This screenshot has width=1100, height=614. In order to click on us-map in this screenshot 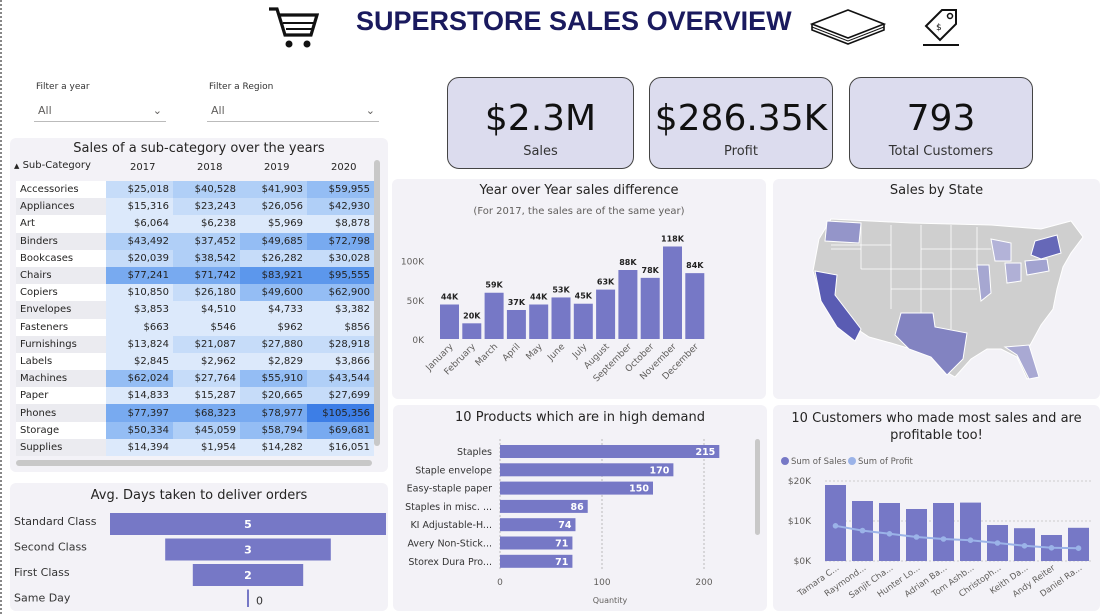, I will do `click(941, 299)`.